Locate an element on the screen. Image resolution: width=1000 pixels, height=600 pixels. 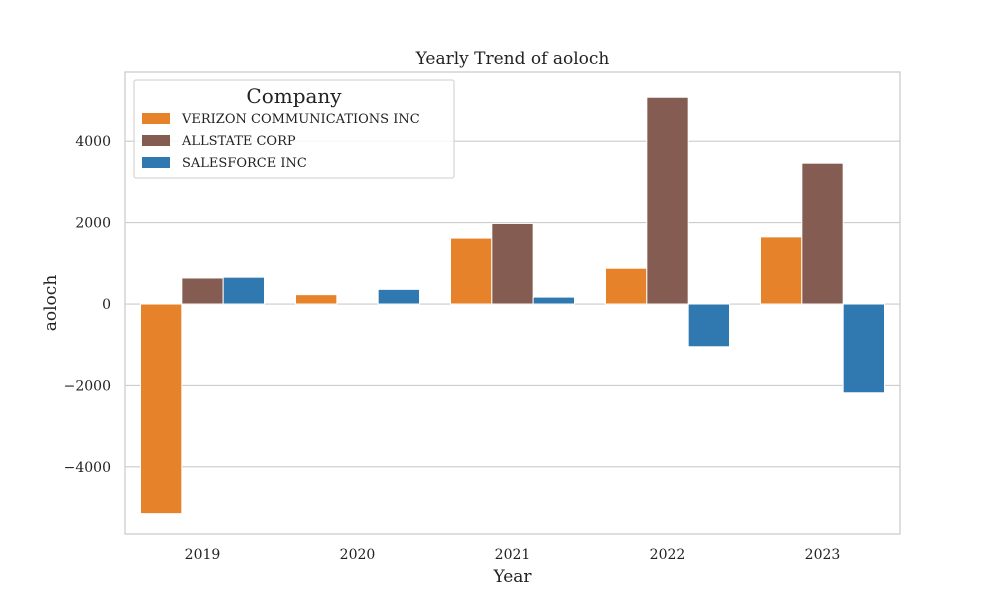
legend-title: Company is located at coordinates (294, 96).